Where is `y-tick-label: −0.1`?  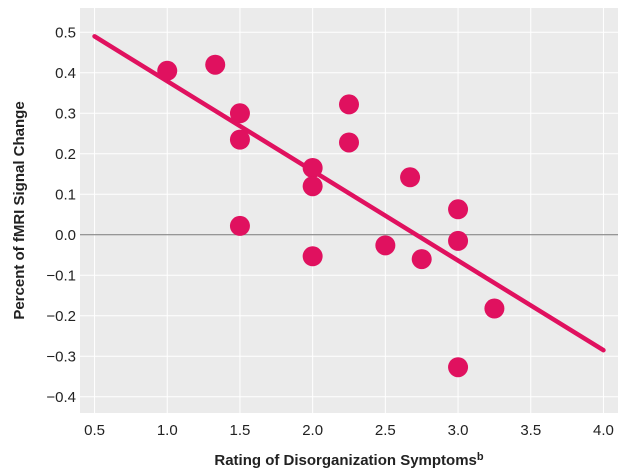 y-tick-label: −0.1 is located at coordinates (61, 275).